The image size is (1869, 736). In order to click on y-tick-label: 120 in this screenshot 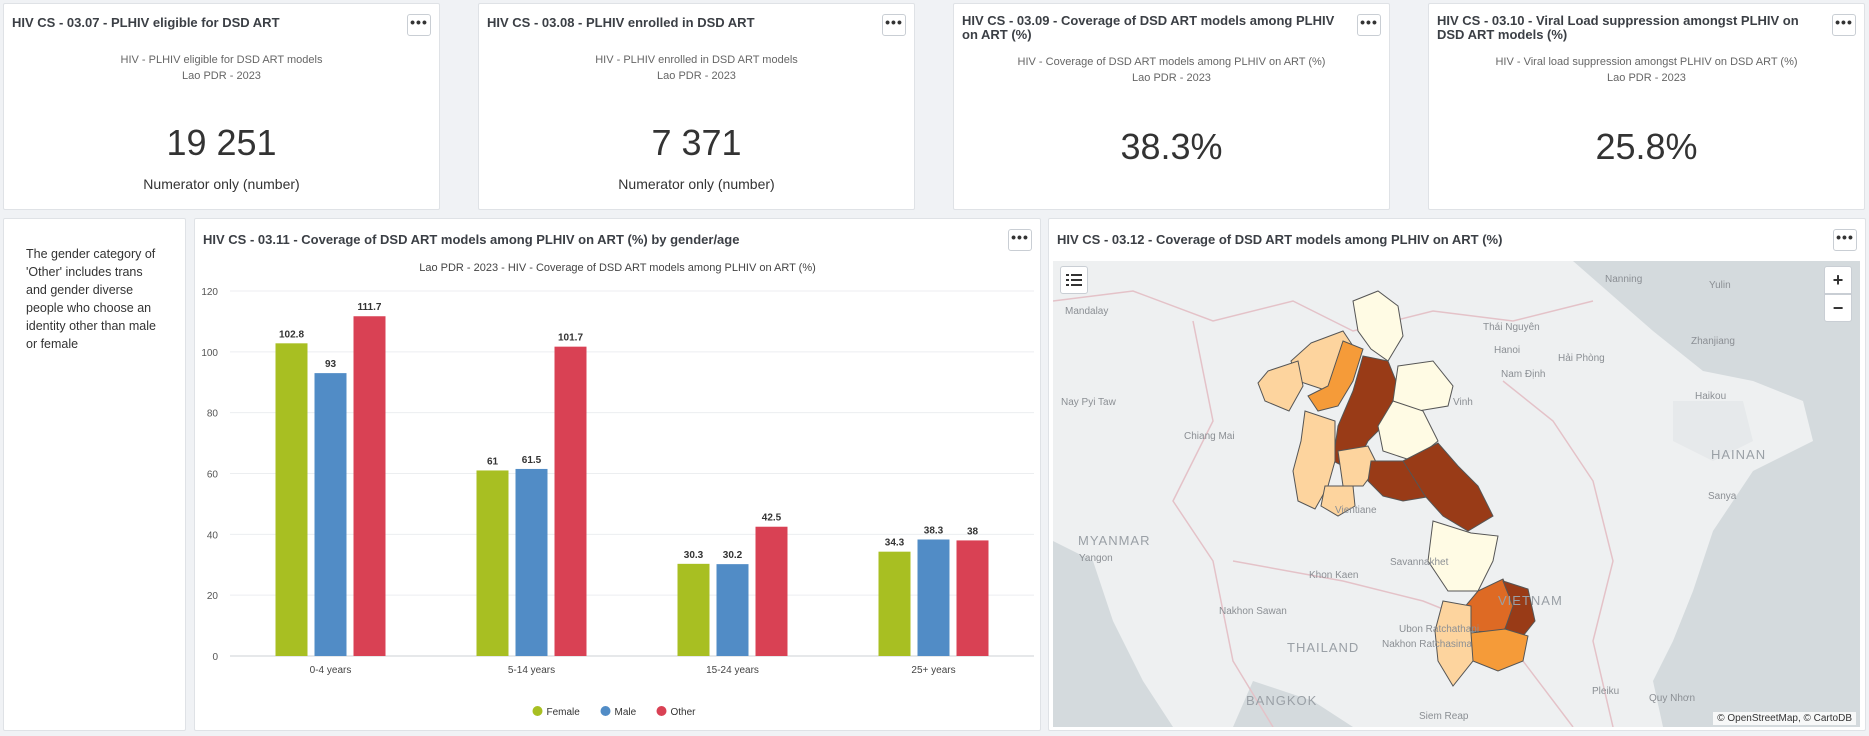, I will do `click(209, 292)`.